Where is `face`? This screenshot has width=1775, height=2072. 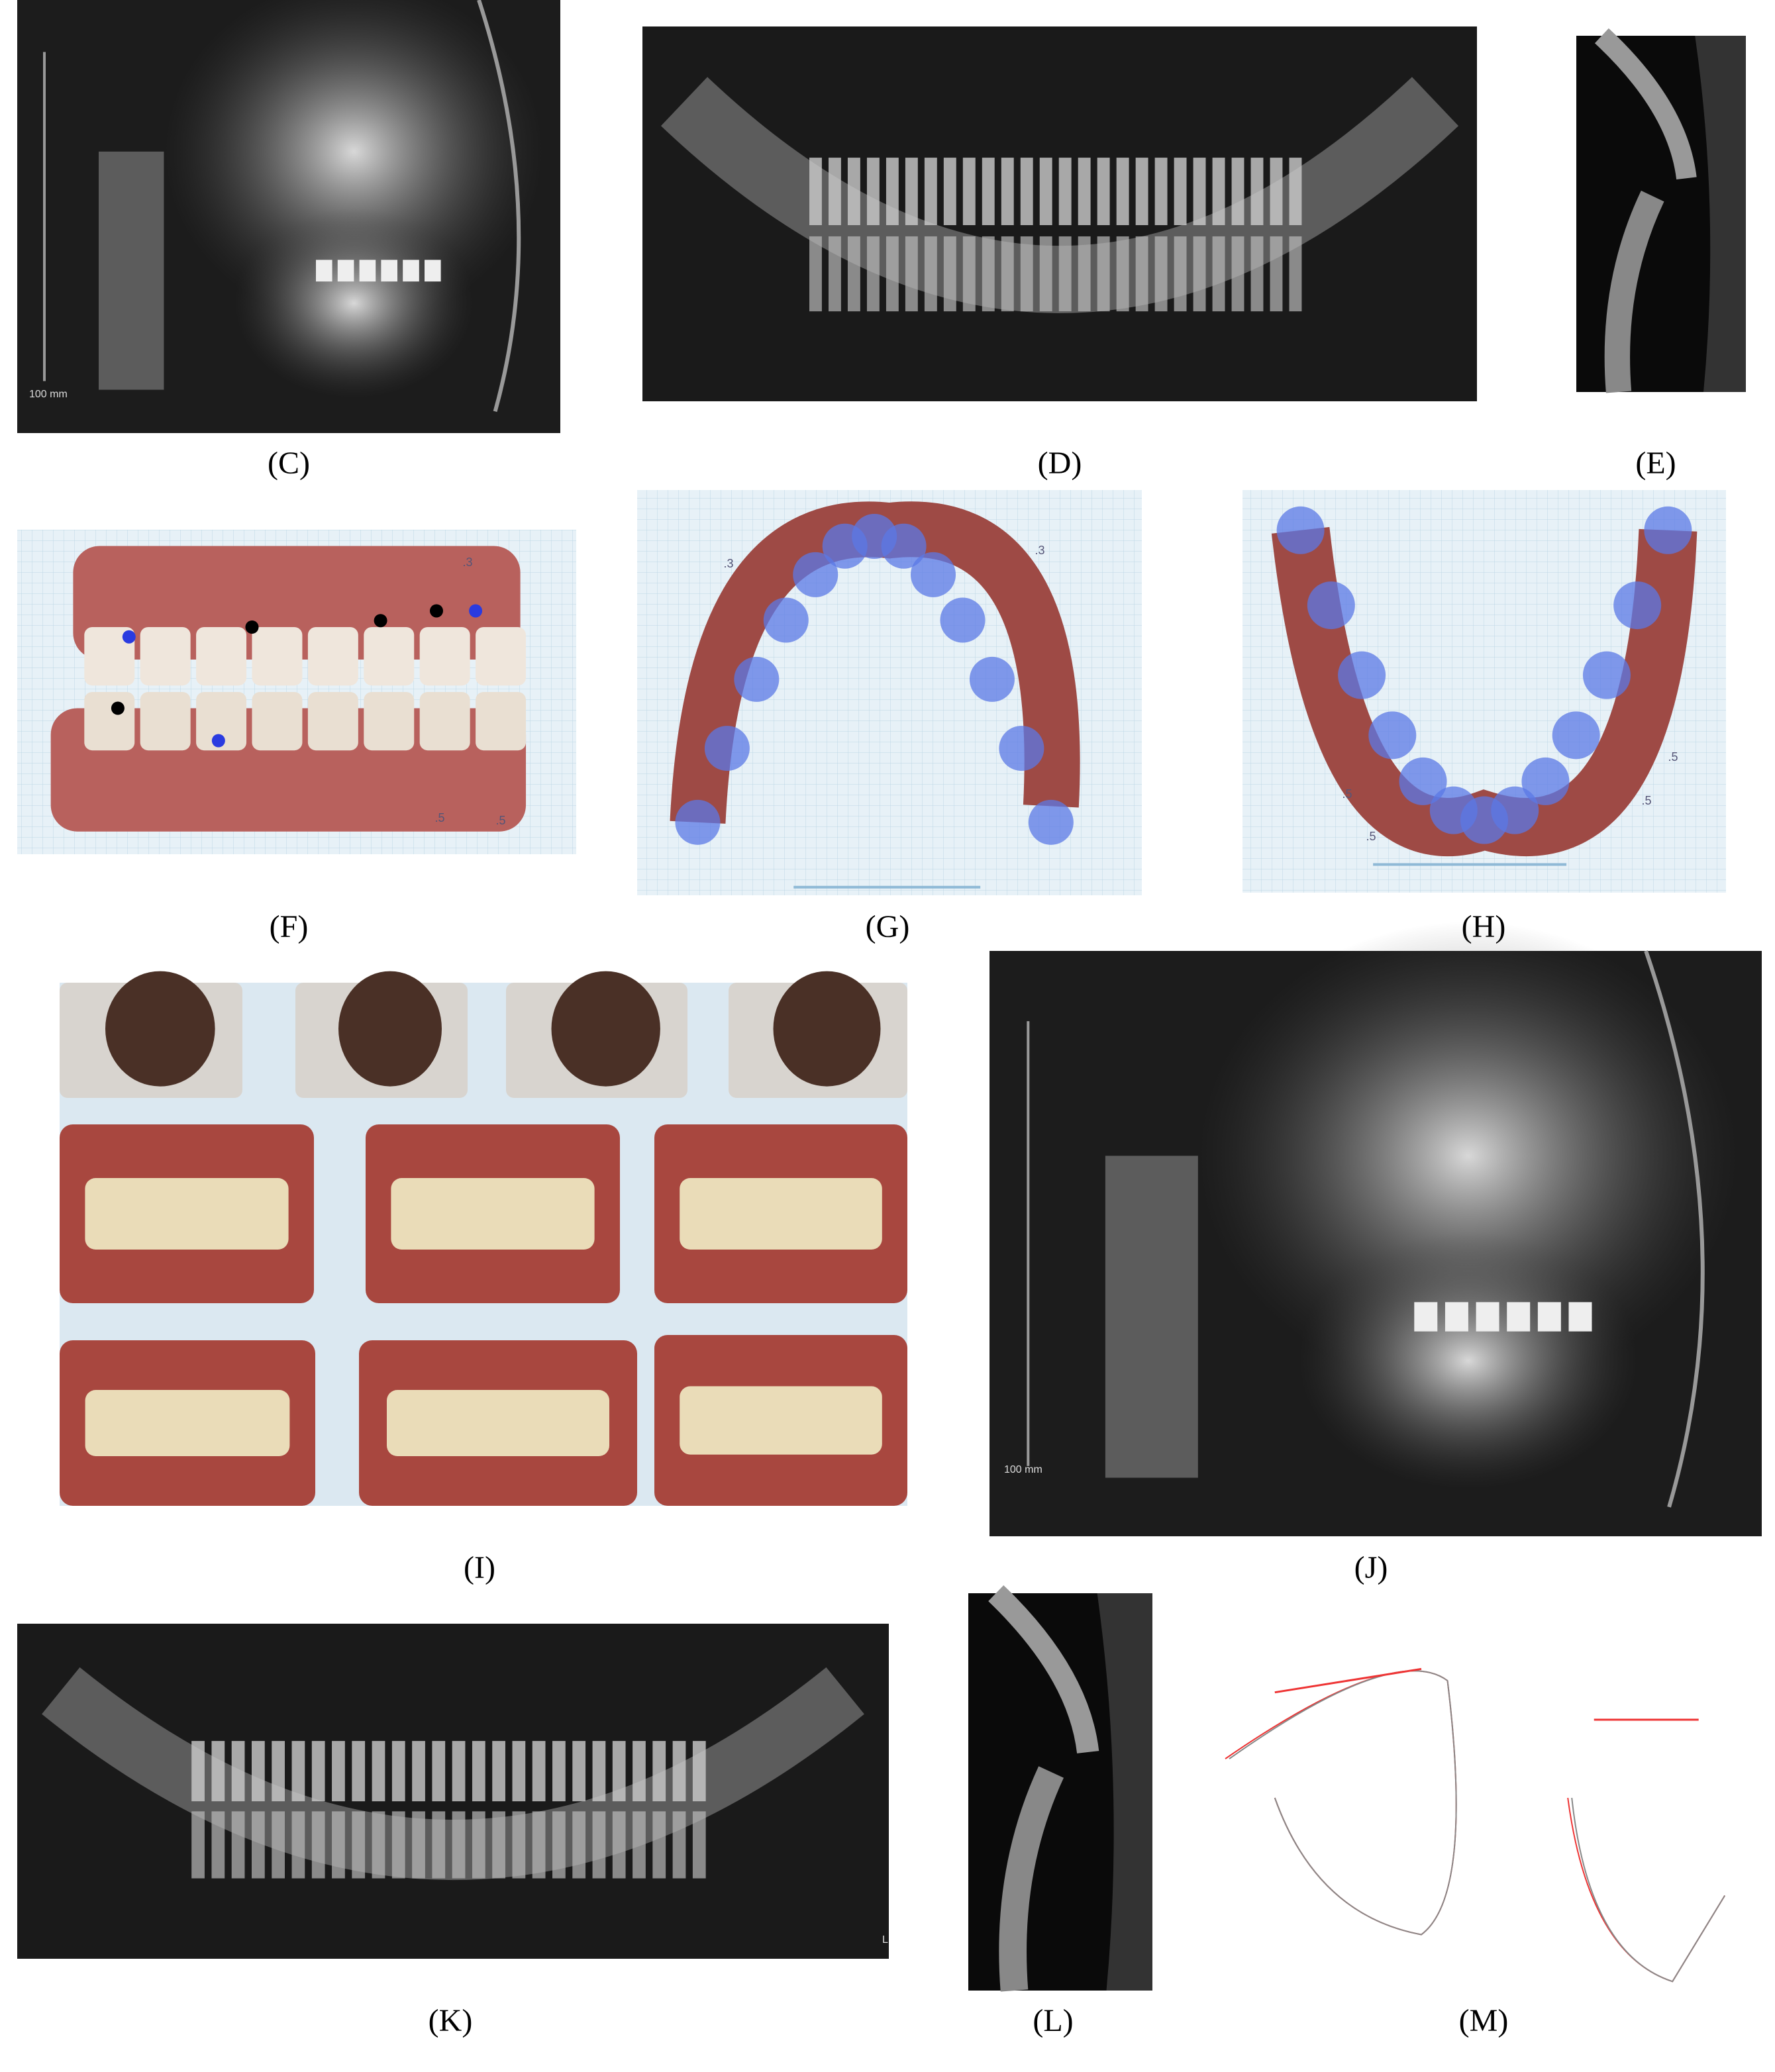
face is located at coordinates (160, 1029).